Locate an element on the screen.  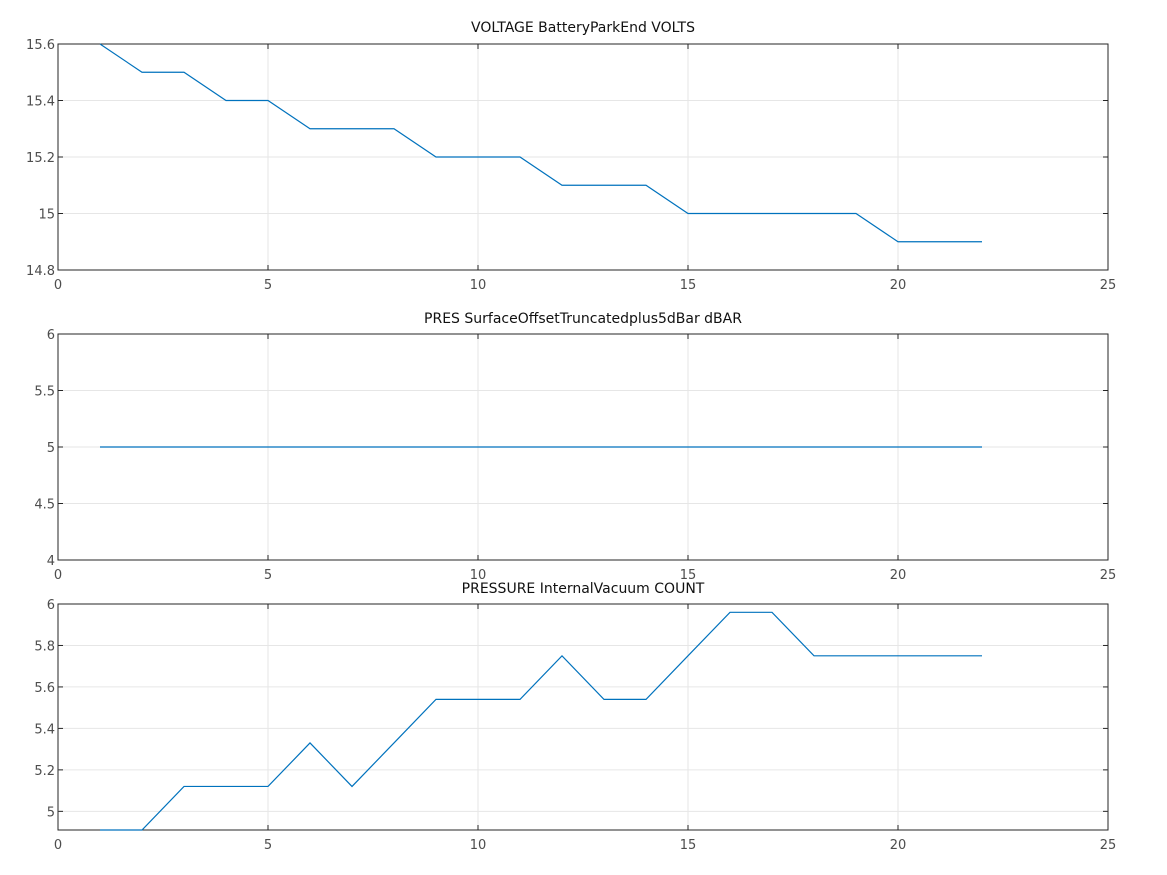
chart-title: VOLTAGE BatteryParkEnd VOLTS is located at coordinates (583, 28).